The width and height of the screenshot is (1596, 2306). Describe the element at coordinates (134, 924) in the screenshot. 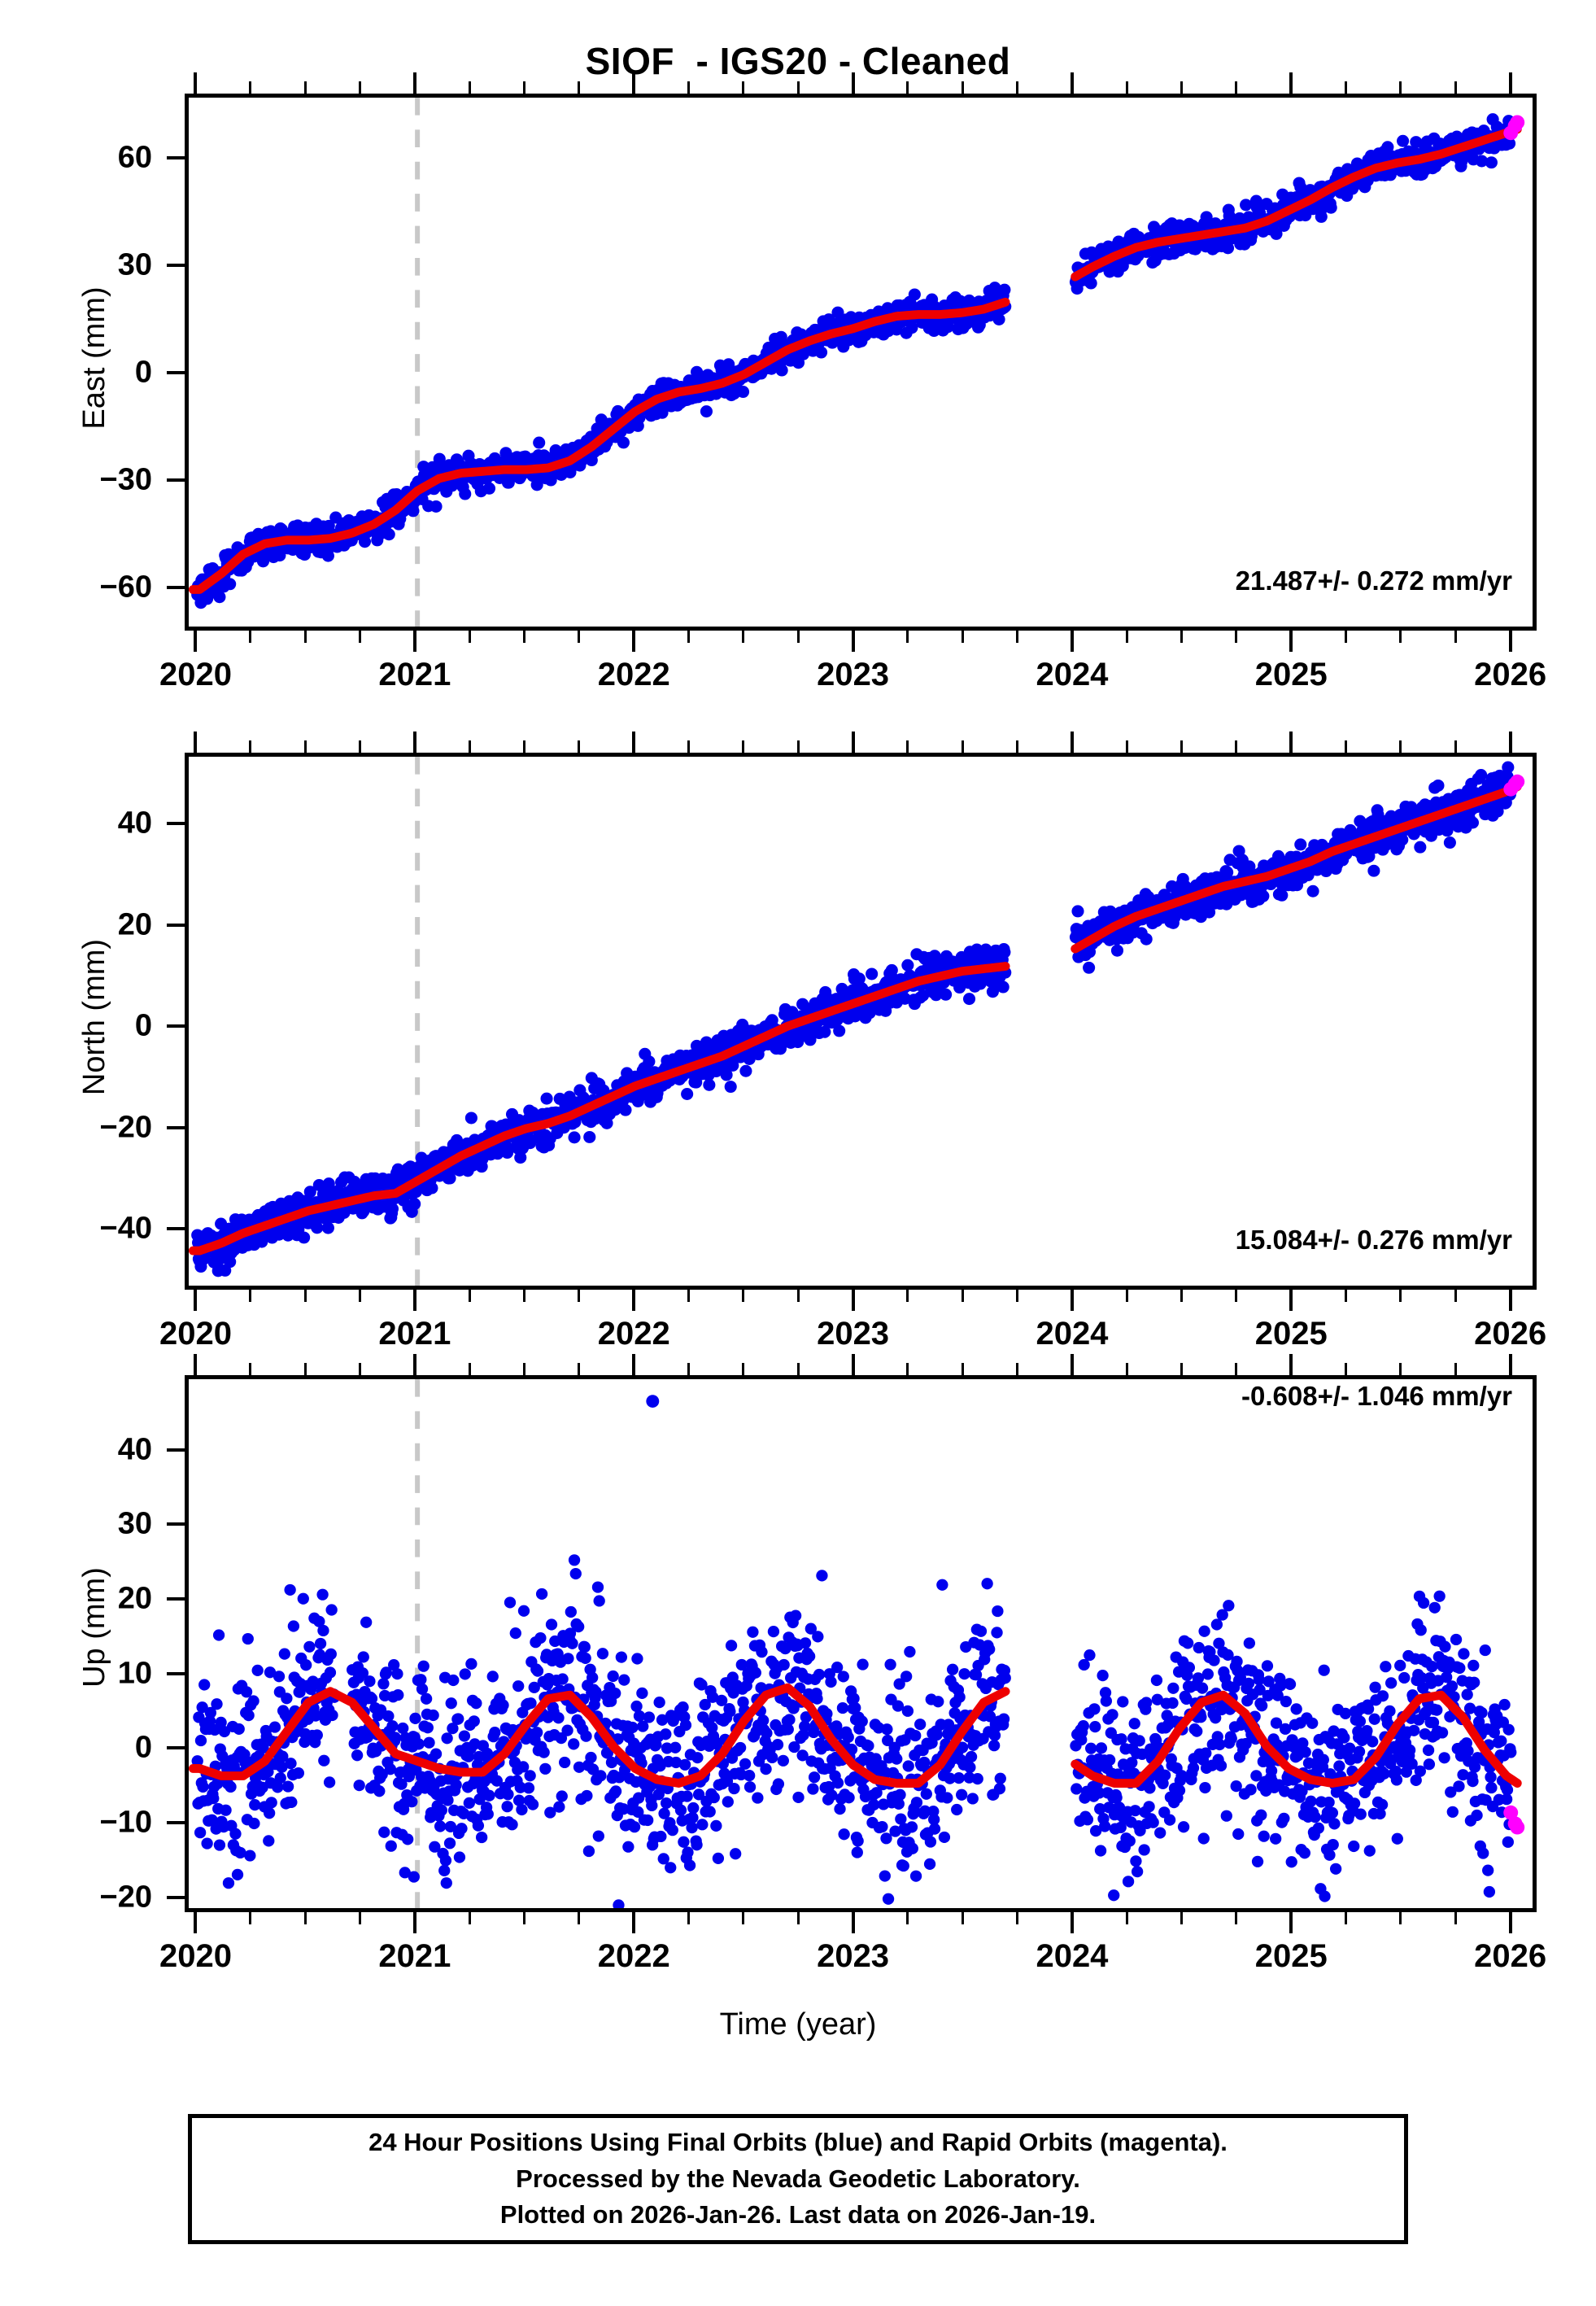

I see `ytick-label-north-20: 20` at that location.